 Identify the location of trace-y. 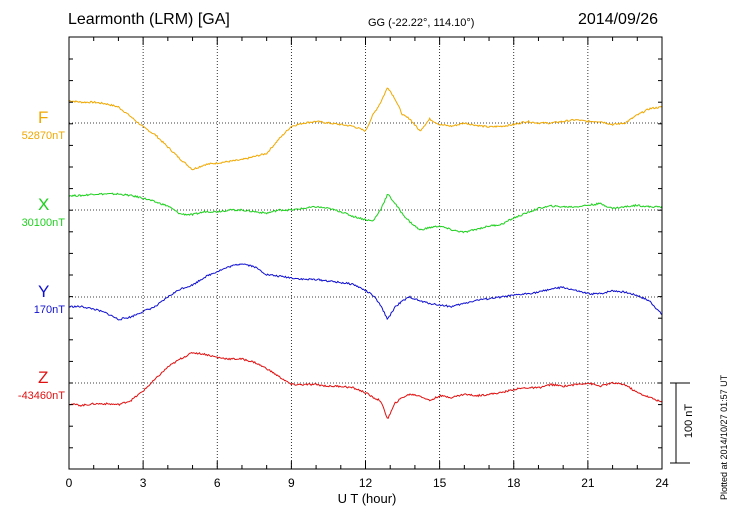
(365, 292).